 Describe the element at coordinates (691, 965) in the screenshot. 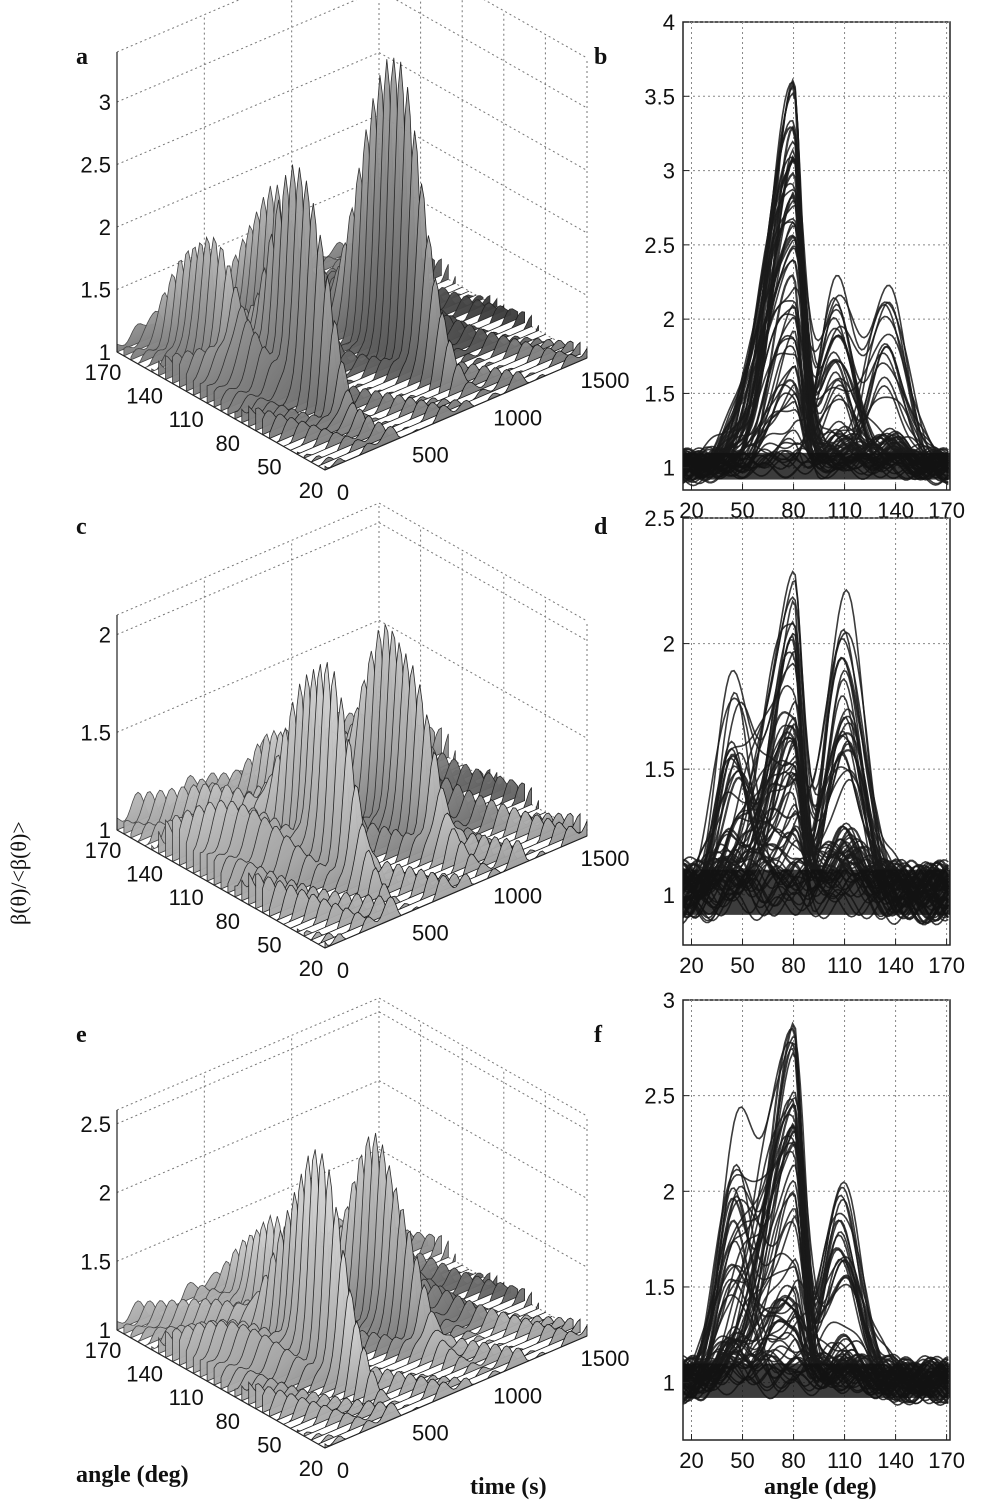

I see `x-tick-label: 20` at that location.